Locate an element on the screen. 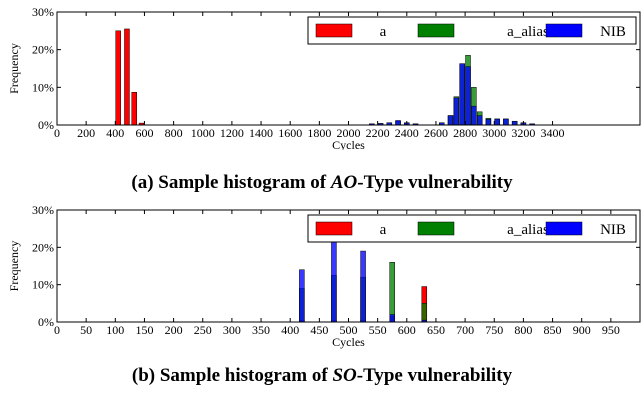 This screenshot has height=396, width=644. x-tick-label: 700 is located at coordinates (465, 330).